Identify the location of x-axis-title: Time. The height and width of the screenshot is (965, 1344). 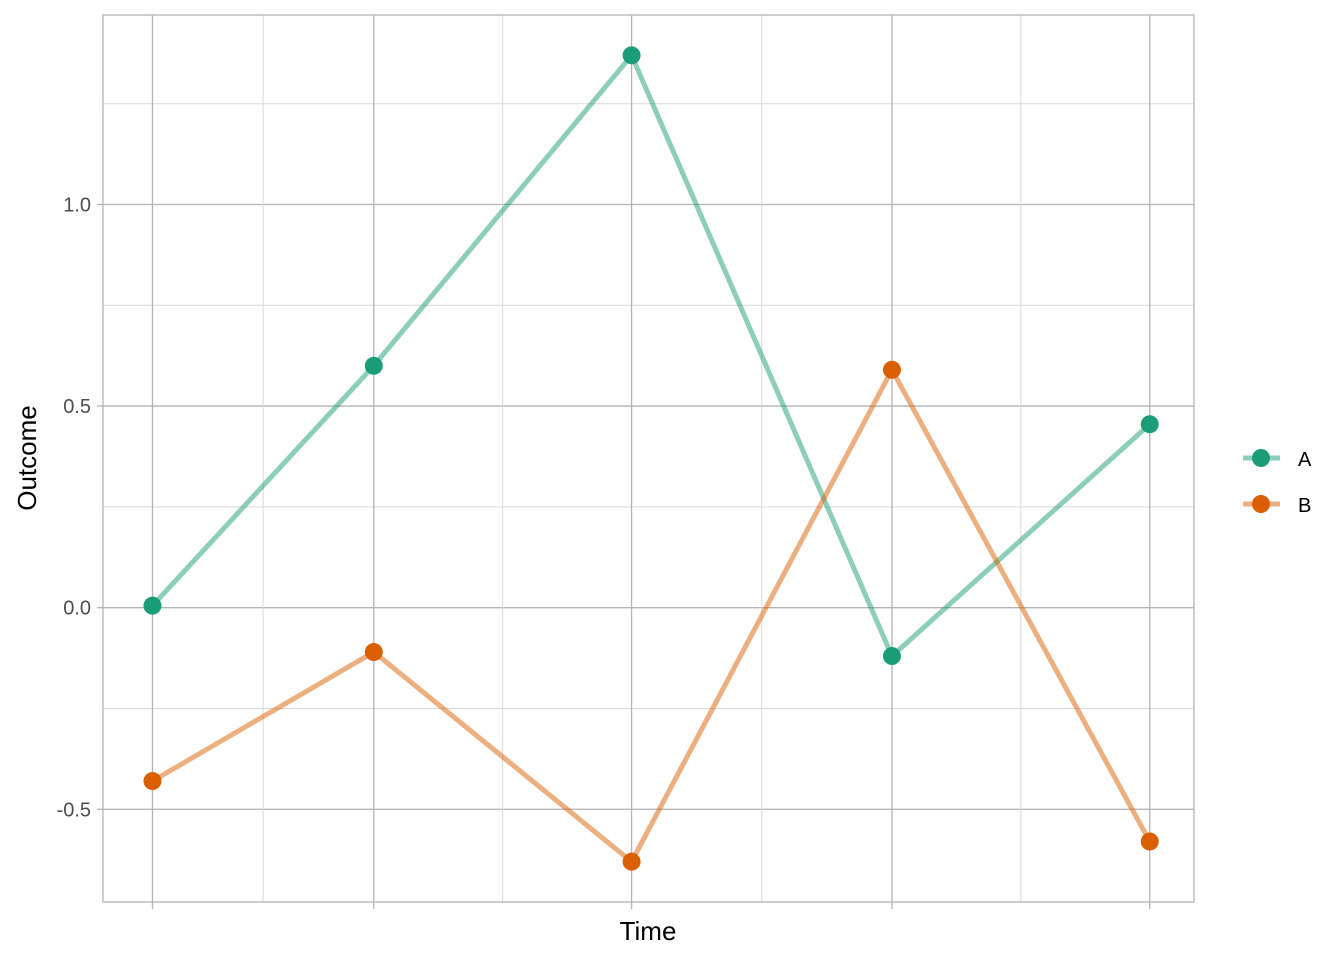
(648, 931).